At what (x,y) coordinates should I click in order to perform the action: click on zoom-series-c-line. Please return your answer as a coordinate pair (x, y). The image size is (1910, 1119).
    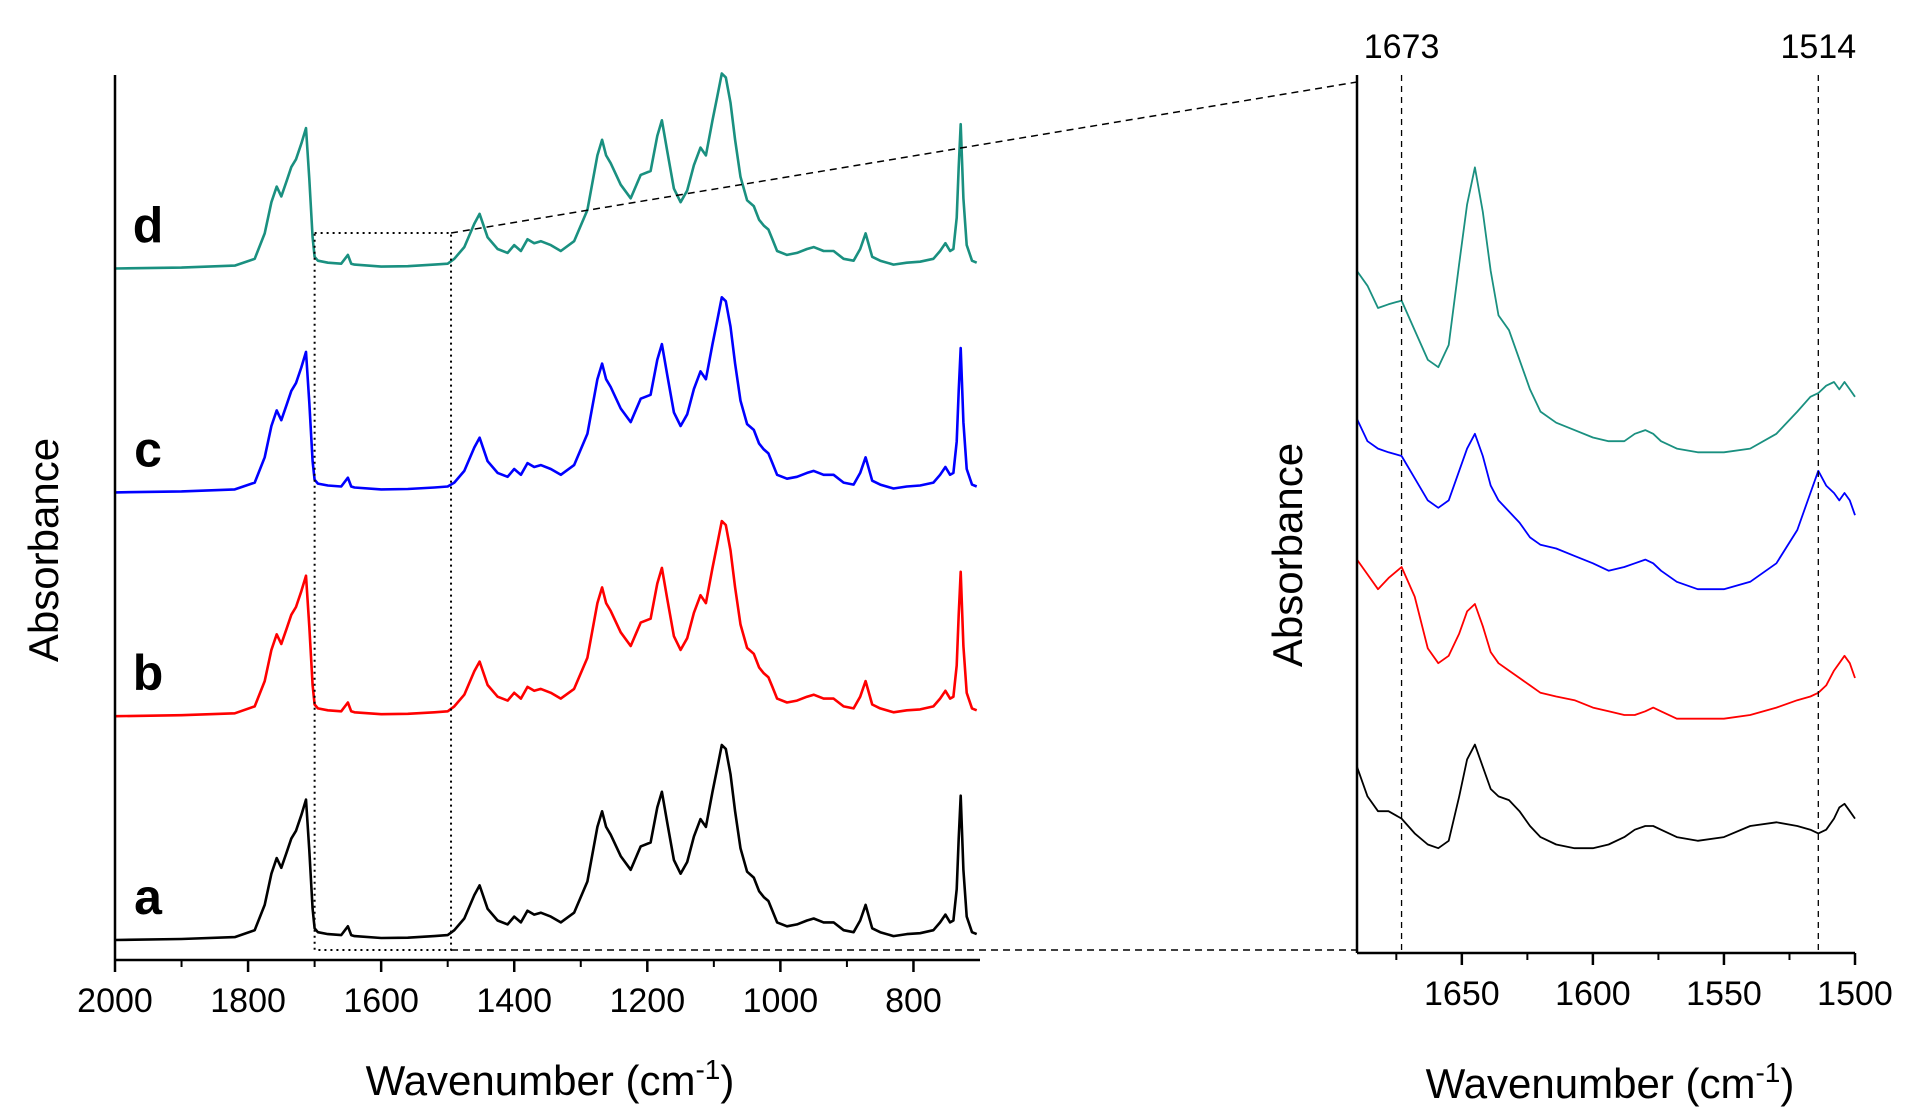
    Looking at the image, I should click on (1606, 504).